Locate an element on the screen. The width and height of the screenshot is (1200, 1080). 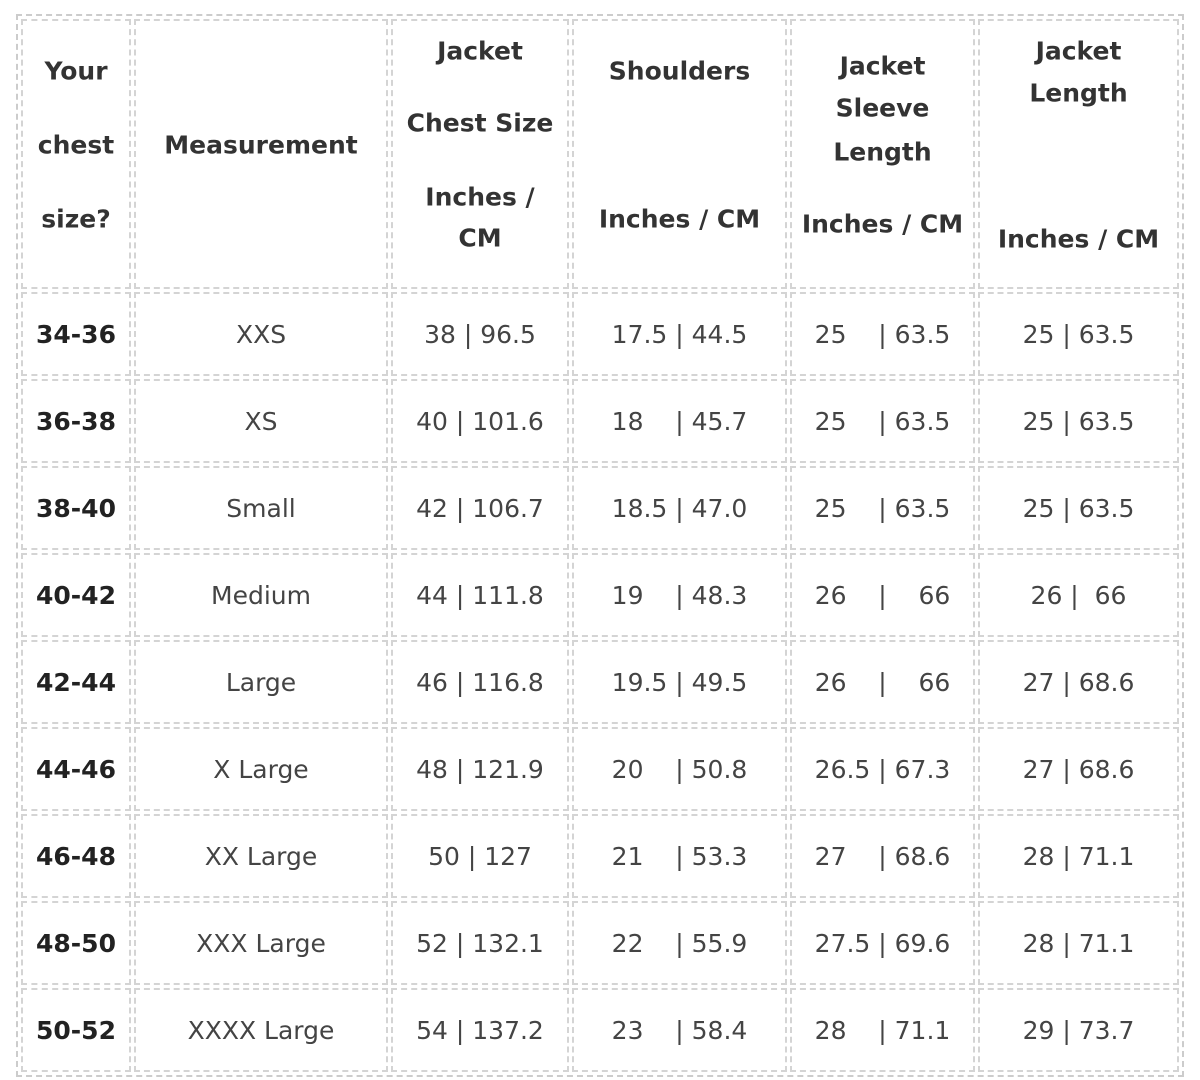
table-cell: 44 | 111.8 is located at coordinates (480, 595).